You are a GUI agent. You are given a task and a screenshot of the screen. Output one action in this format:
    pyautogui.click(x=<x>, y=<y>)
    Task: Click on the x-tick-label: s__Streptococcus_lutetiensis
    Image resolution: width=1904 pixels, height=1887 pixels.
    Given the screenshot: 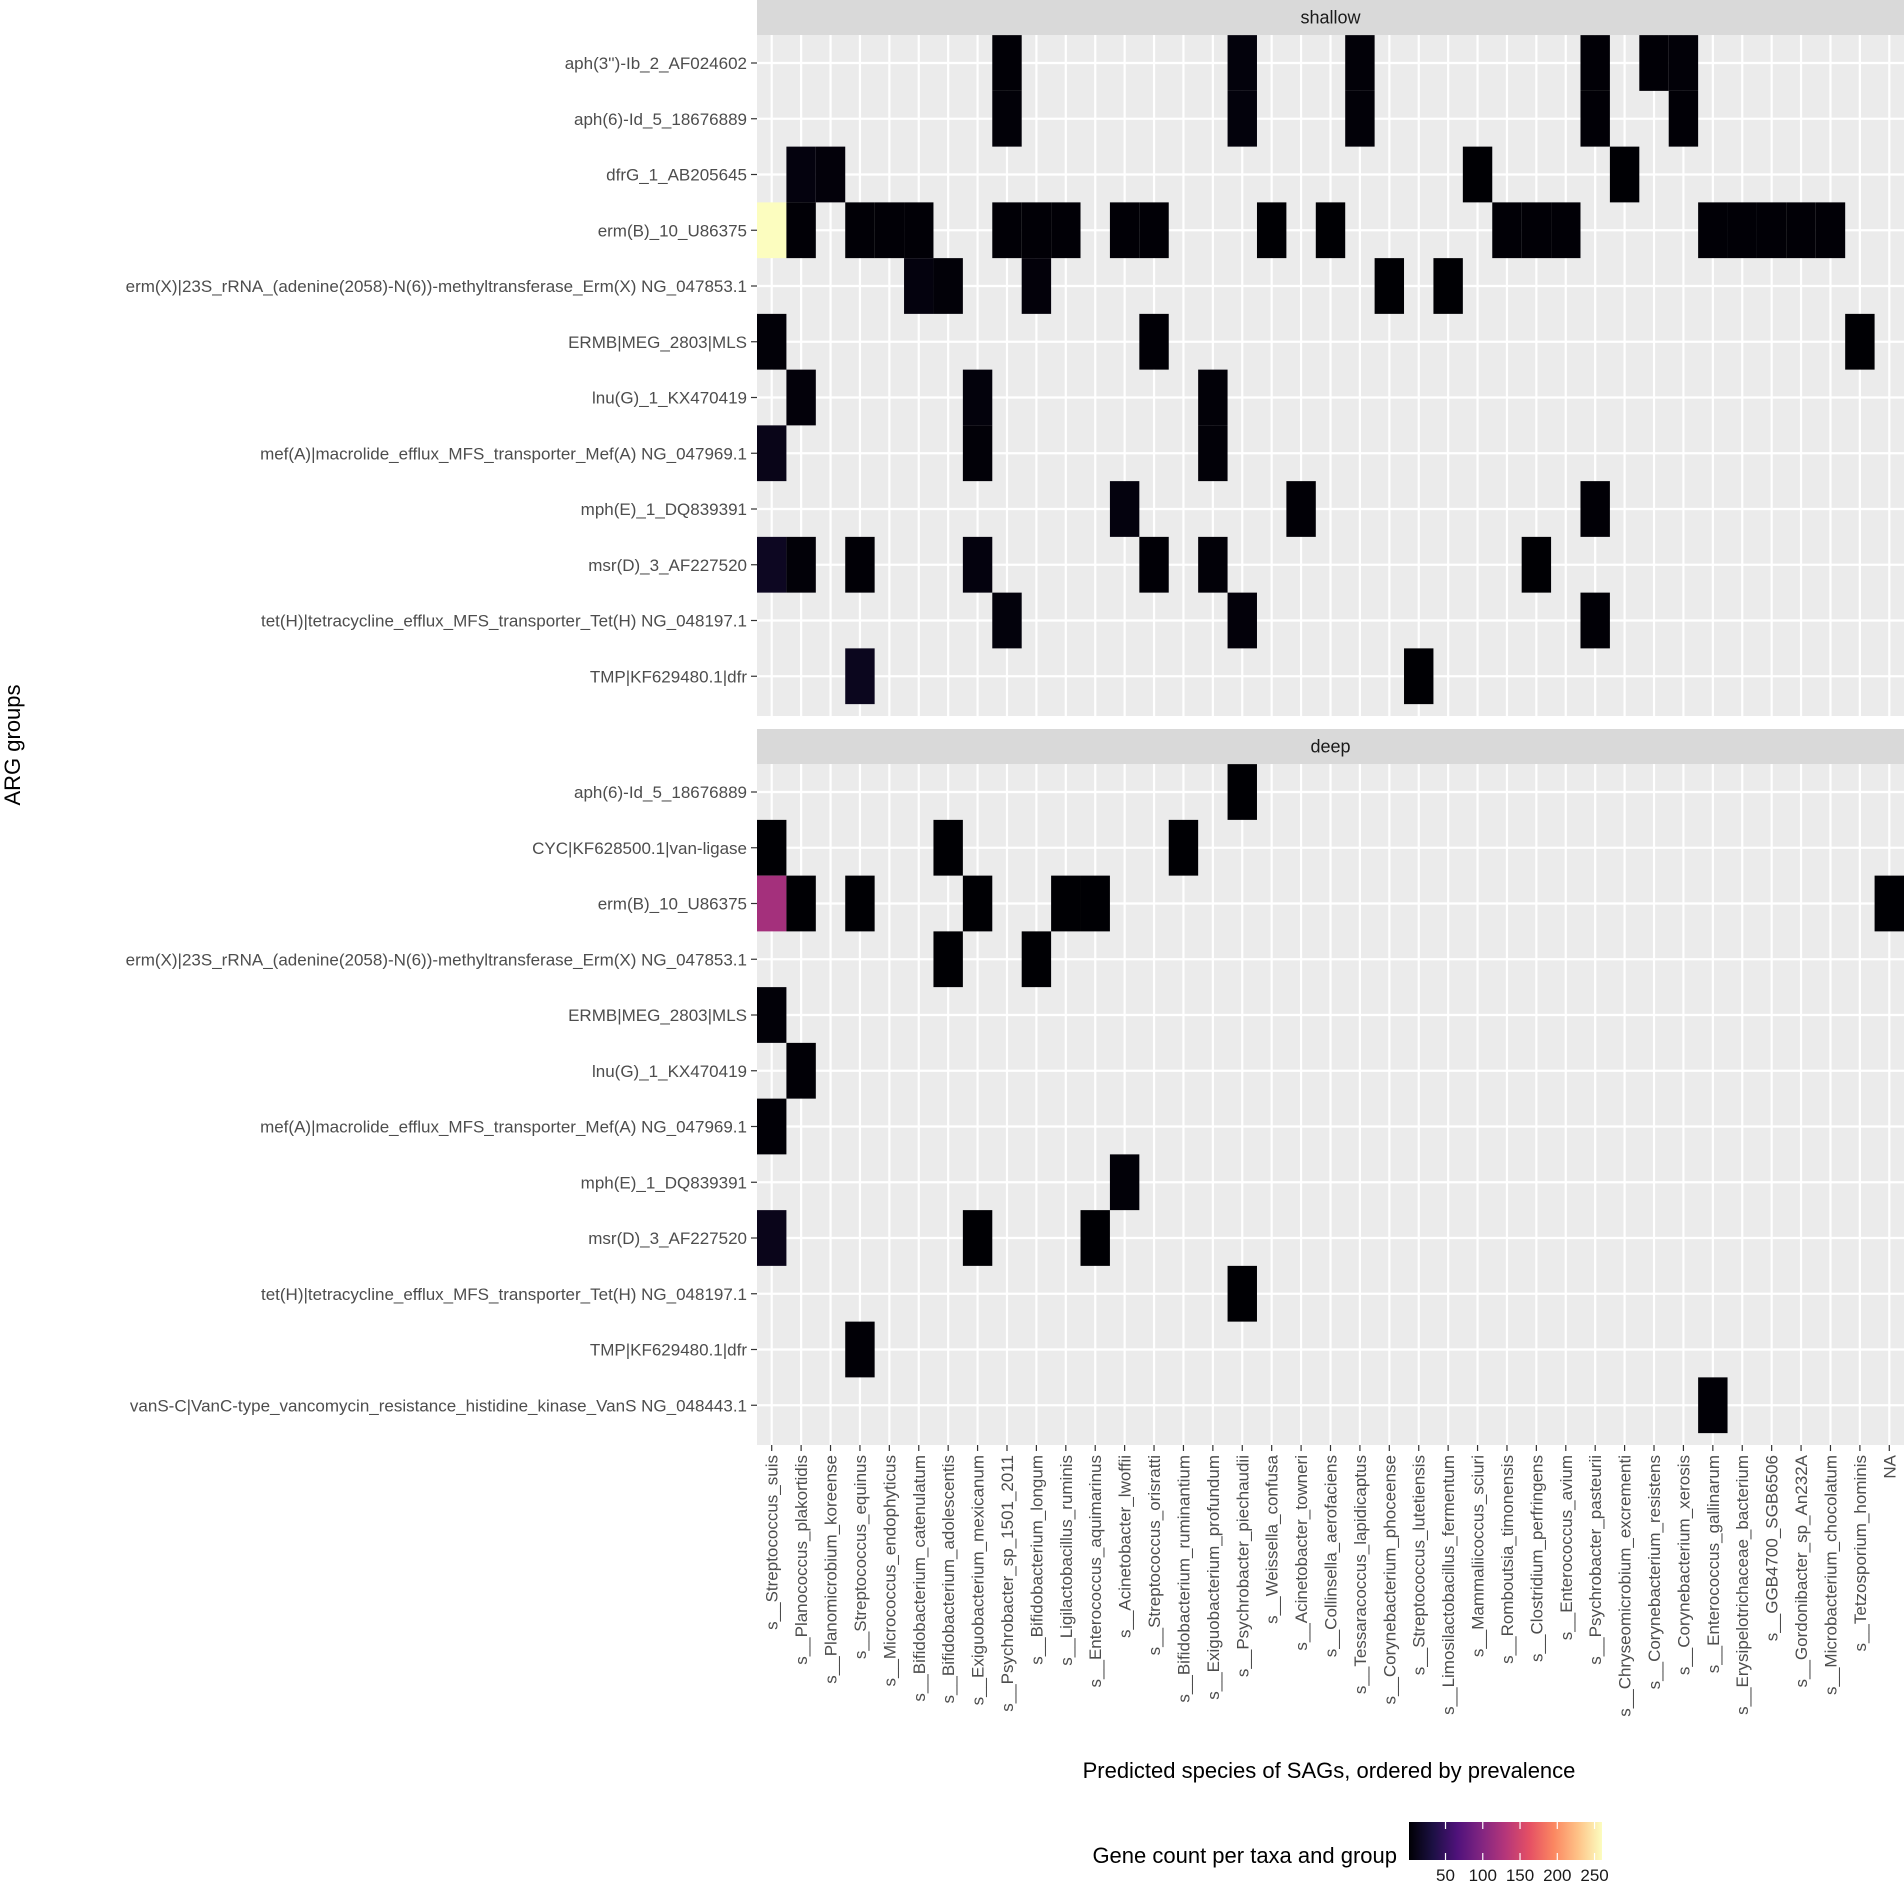 What is the action you would take?
    pyautogui.click(x=1419, y=1565)
    